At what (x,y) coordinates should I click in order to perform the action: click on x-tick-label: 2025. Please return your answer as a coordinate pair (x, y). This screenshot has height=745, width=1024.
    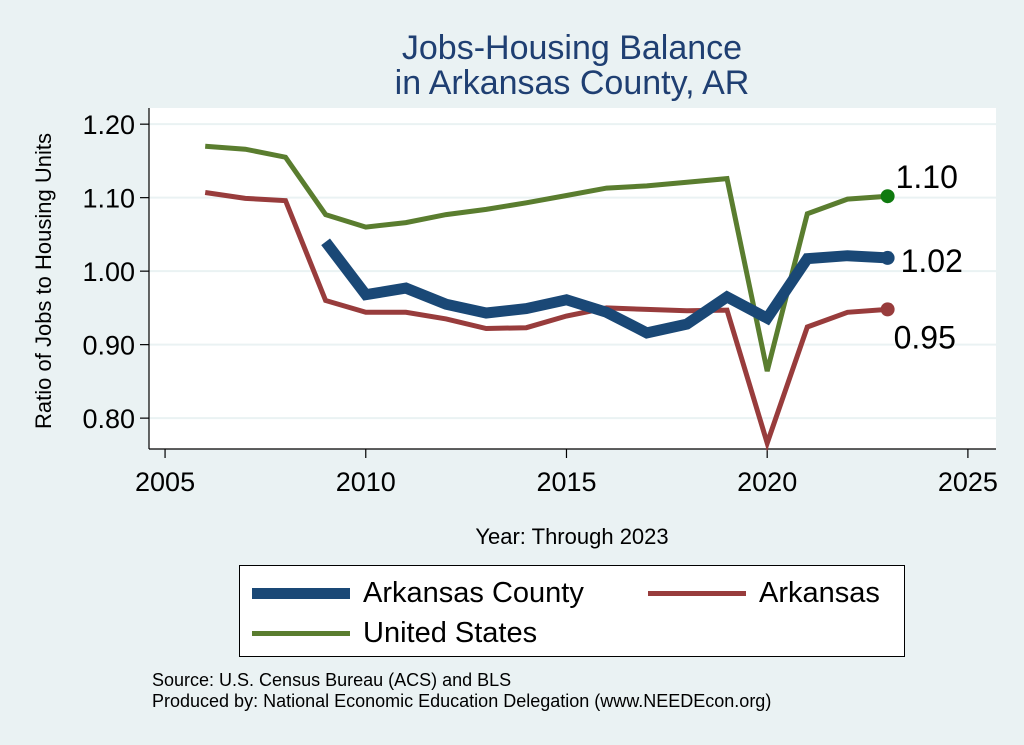
    Looking at the image, I should click on (968, 482).